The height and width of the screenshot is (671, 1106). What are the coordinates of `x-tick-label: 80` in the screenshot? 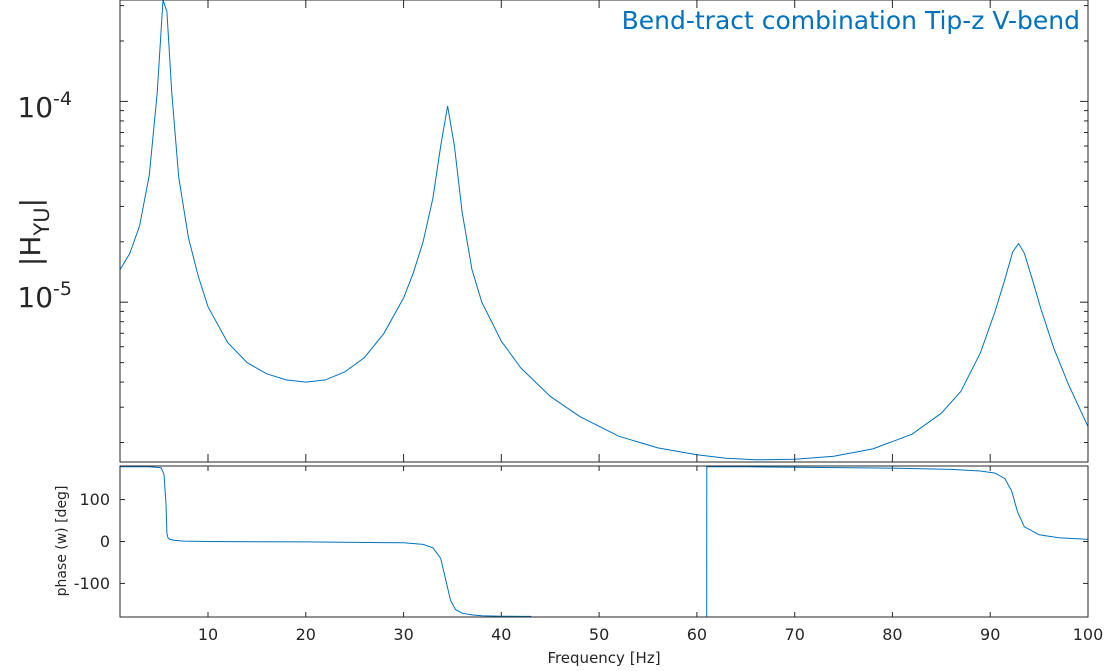 It's located at (892, 634).